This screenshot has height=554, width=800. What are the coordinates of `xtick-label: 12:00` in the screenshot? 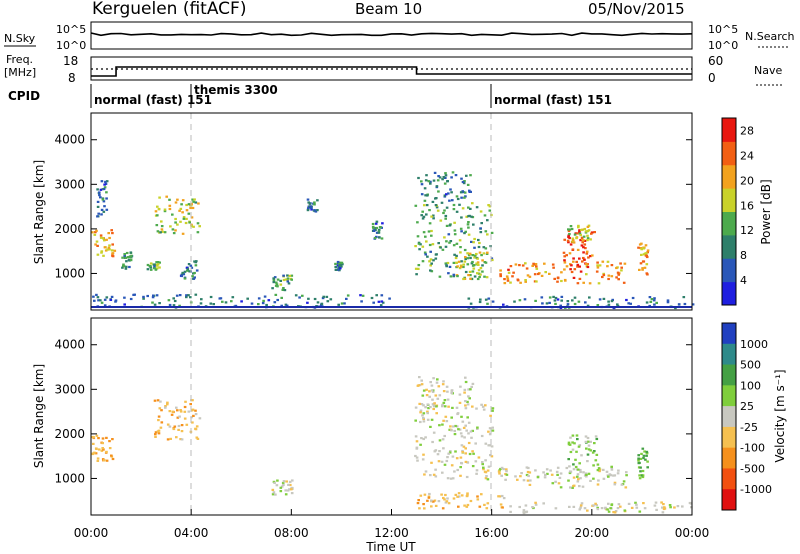 It's located at (391, 533).